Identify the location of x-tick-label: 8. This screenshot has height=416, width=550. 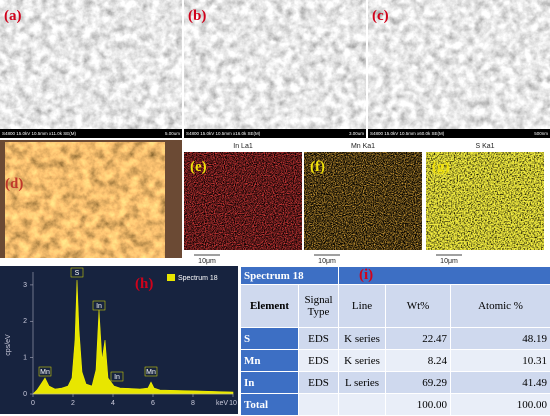
(193, 403).